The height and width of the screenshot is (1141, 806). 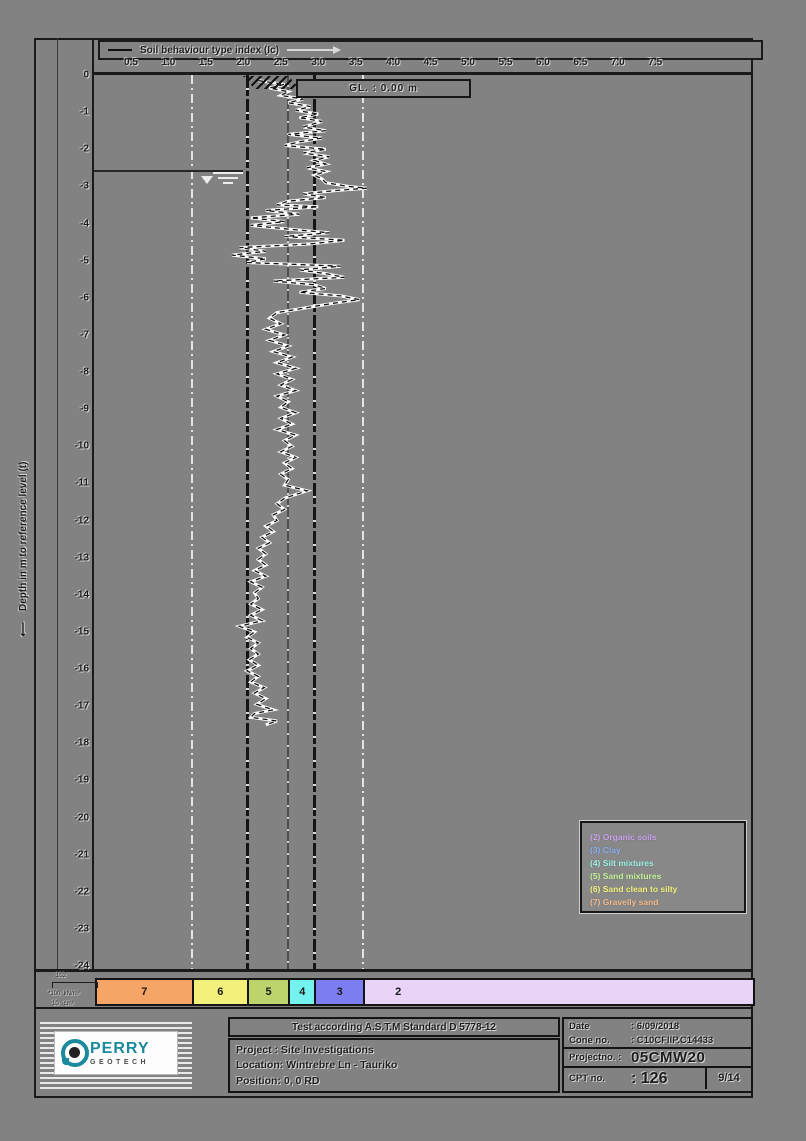 What do you see at coordinates (35, 568) in the screenshot?
I see `frame-left-border` at bounding box center [35, 568].